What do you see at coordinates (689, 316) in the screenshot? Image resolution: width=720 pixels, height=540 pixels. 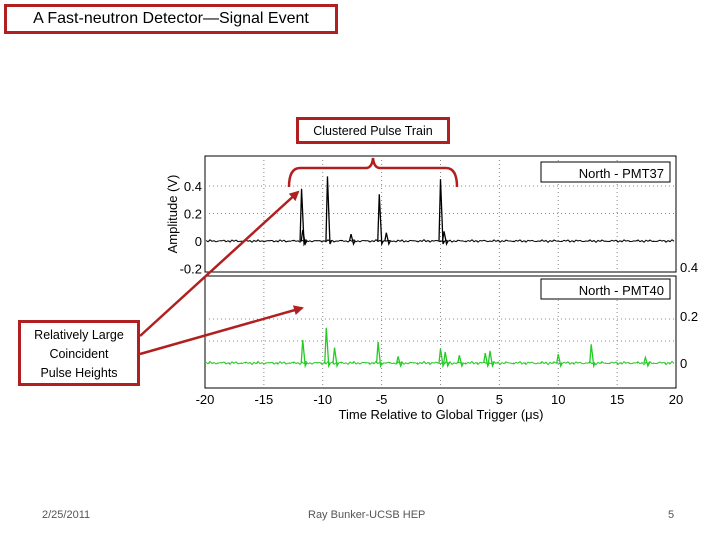 I see `bottom-ytick-label: 0.2` at bounding box center [689, 316].